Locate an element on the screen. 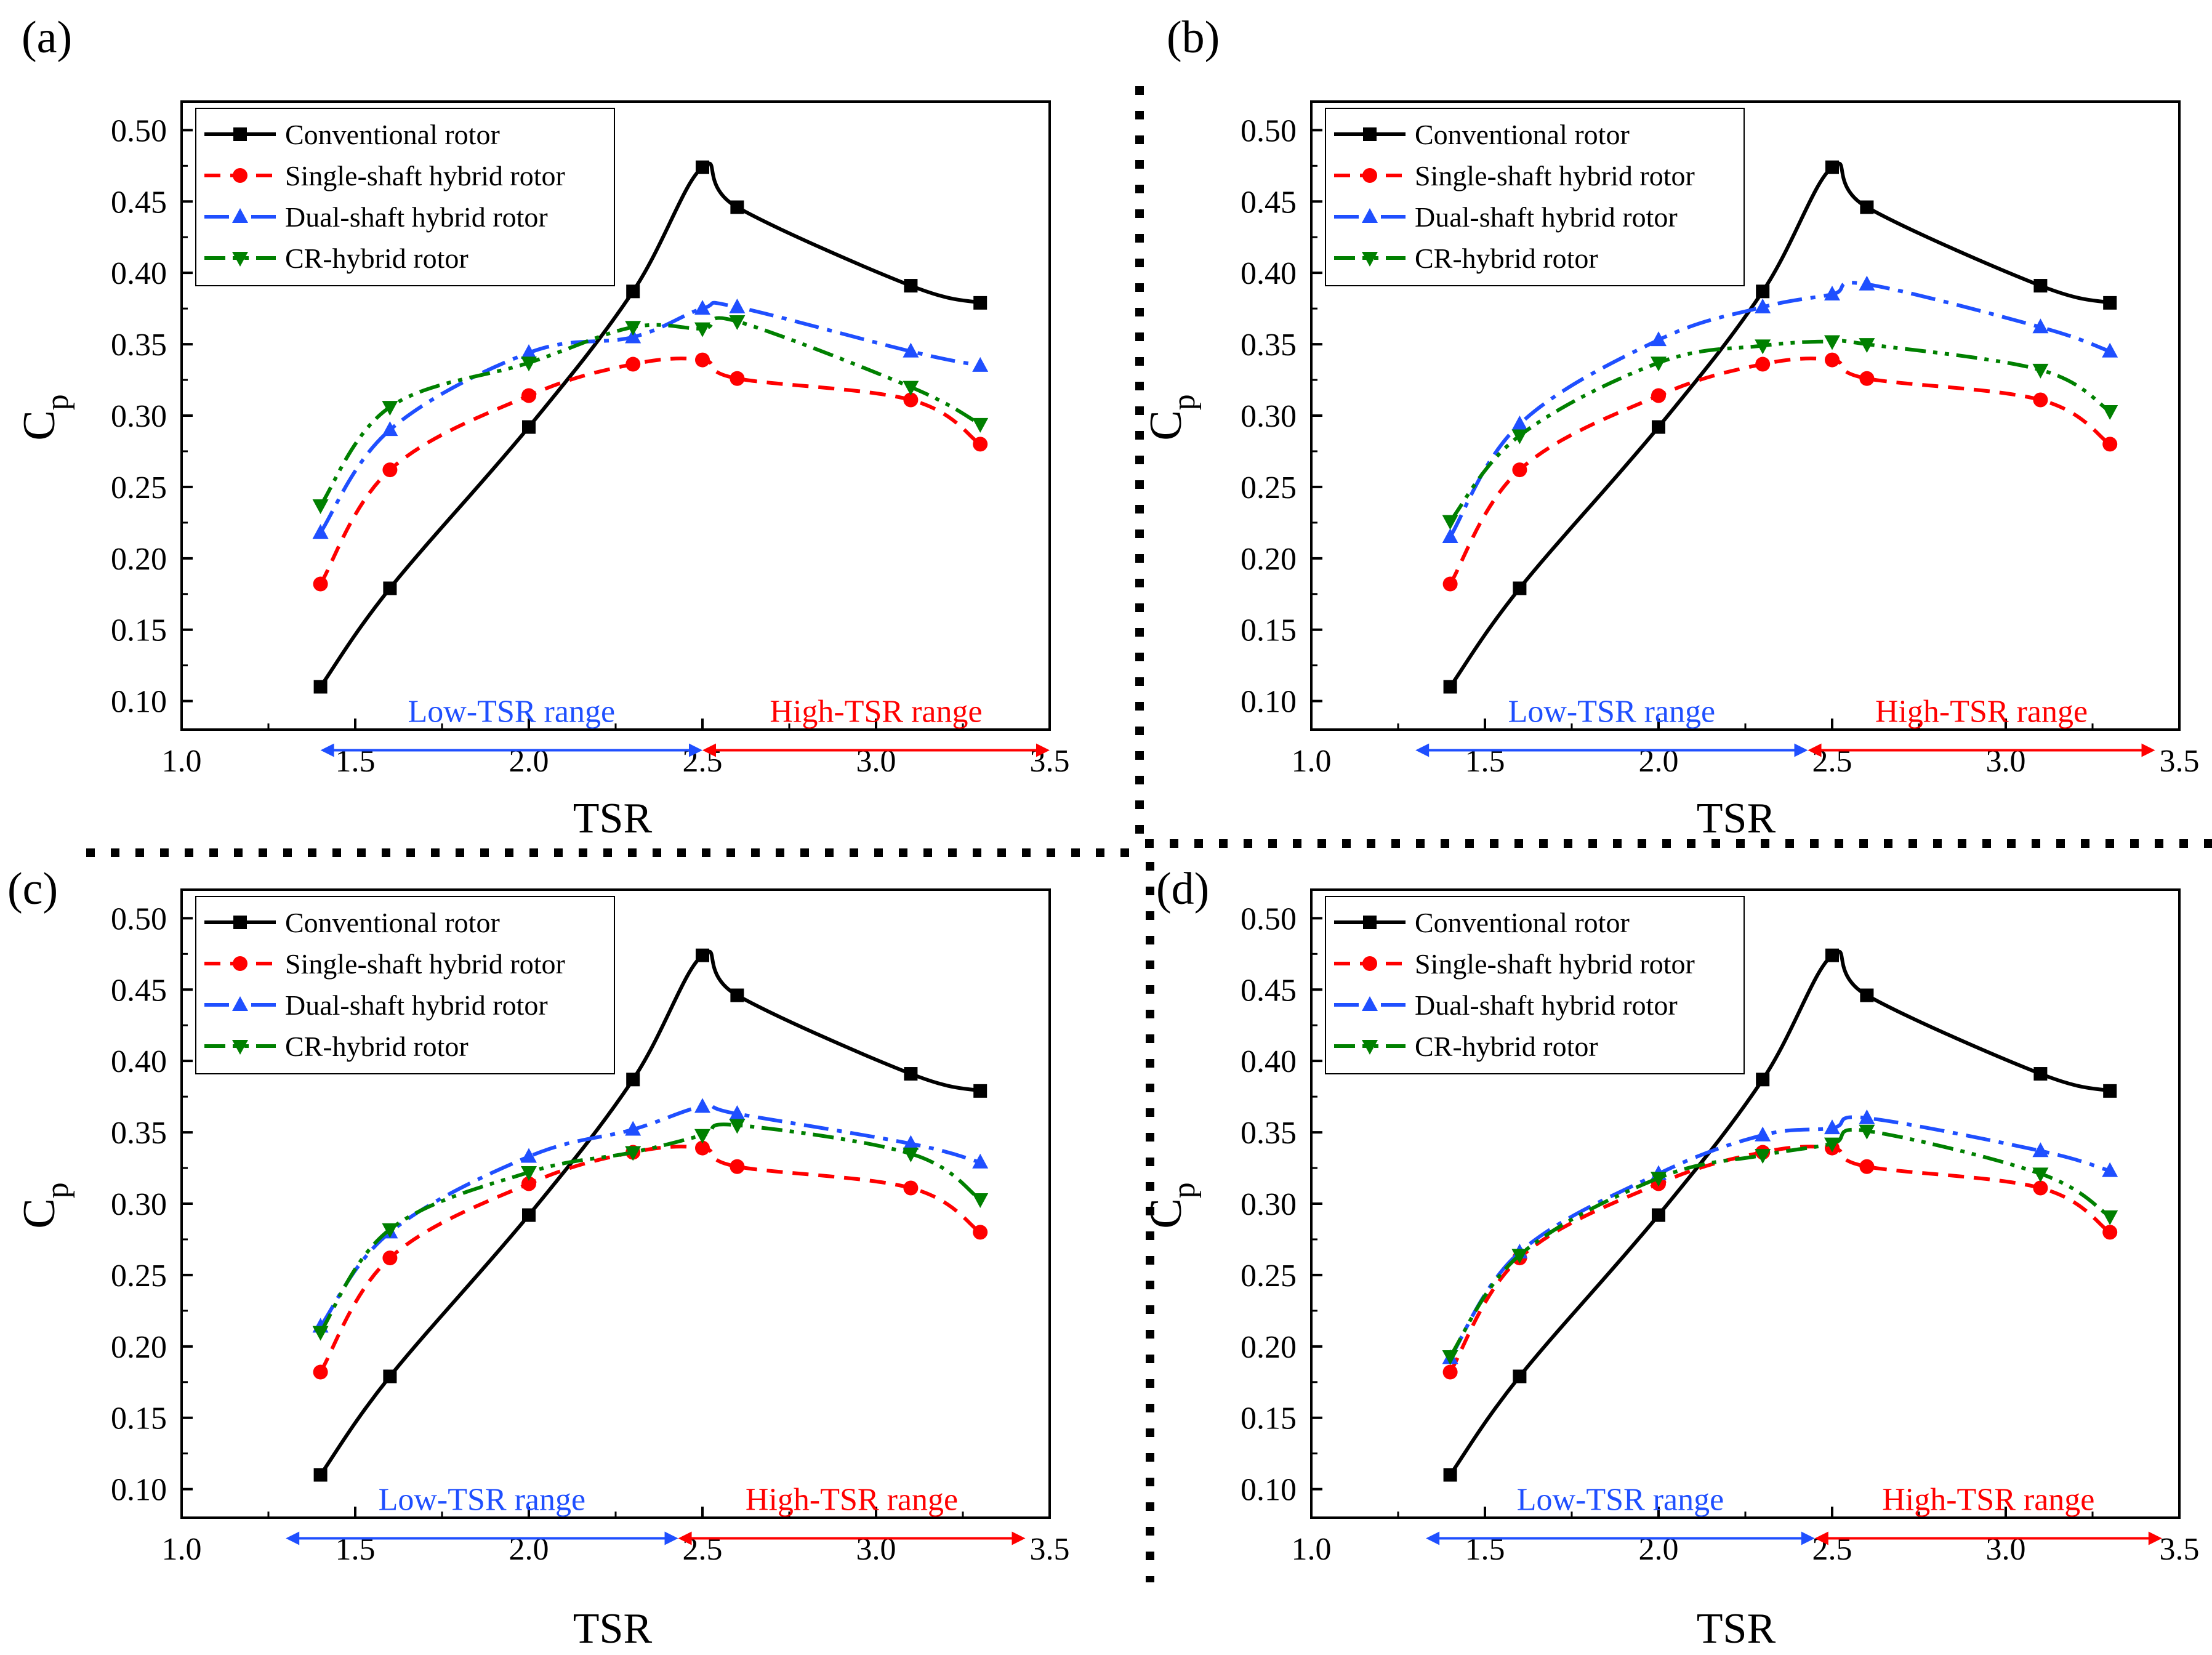 Image resolution: width=2212 pixels, height=1655 pixels. y-tick-label: 0.50 is located at coordinates (1269, 130).